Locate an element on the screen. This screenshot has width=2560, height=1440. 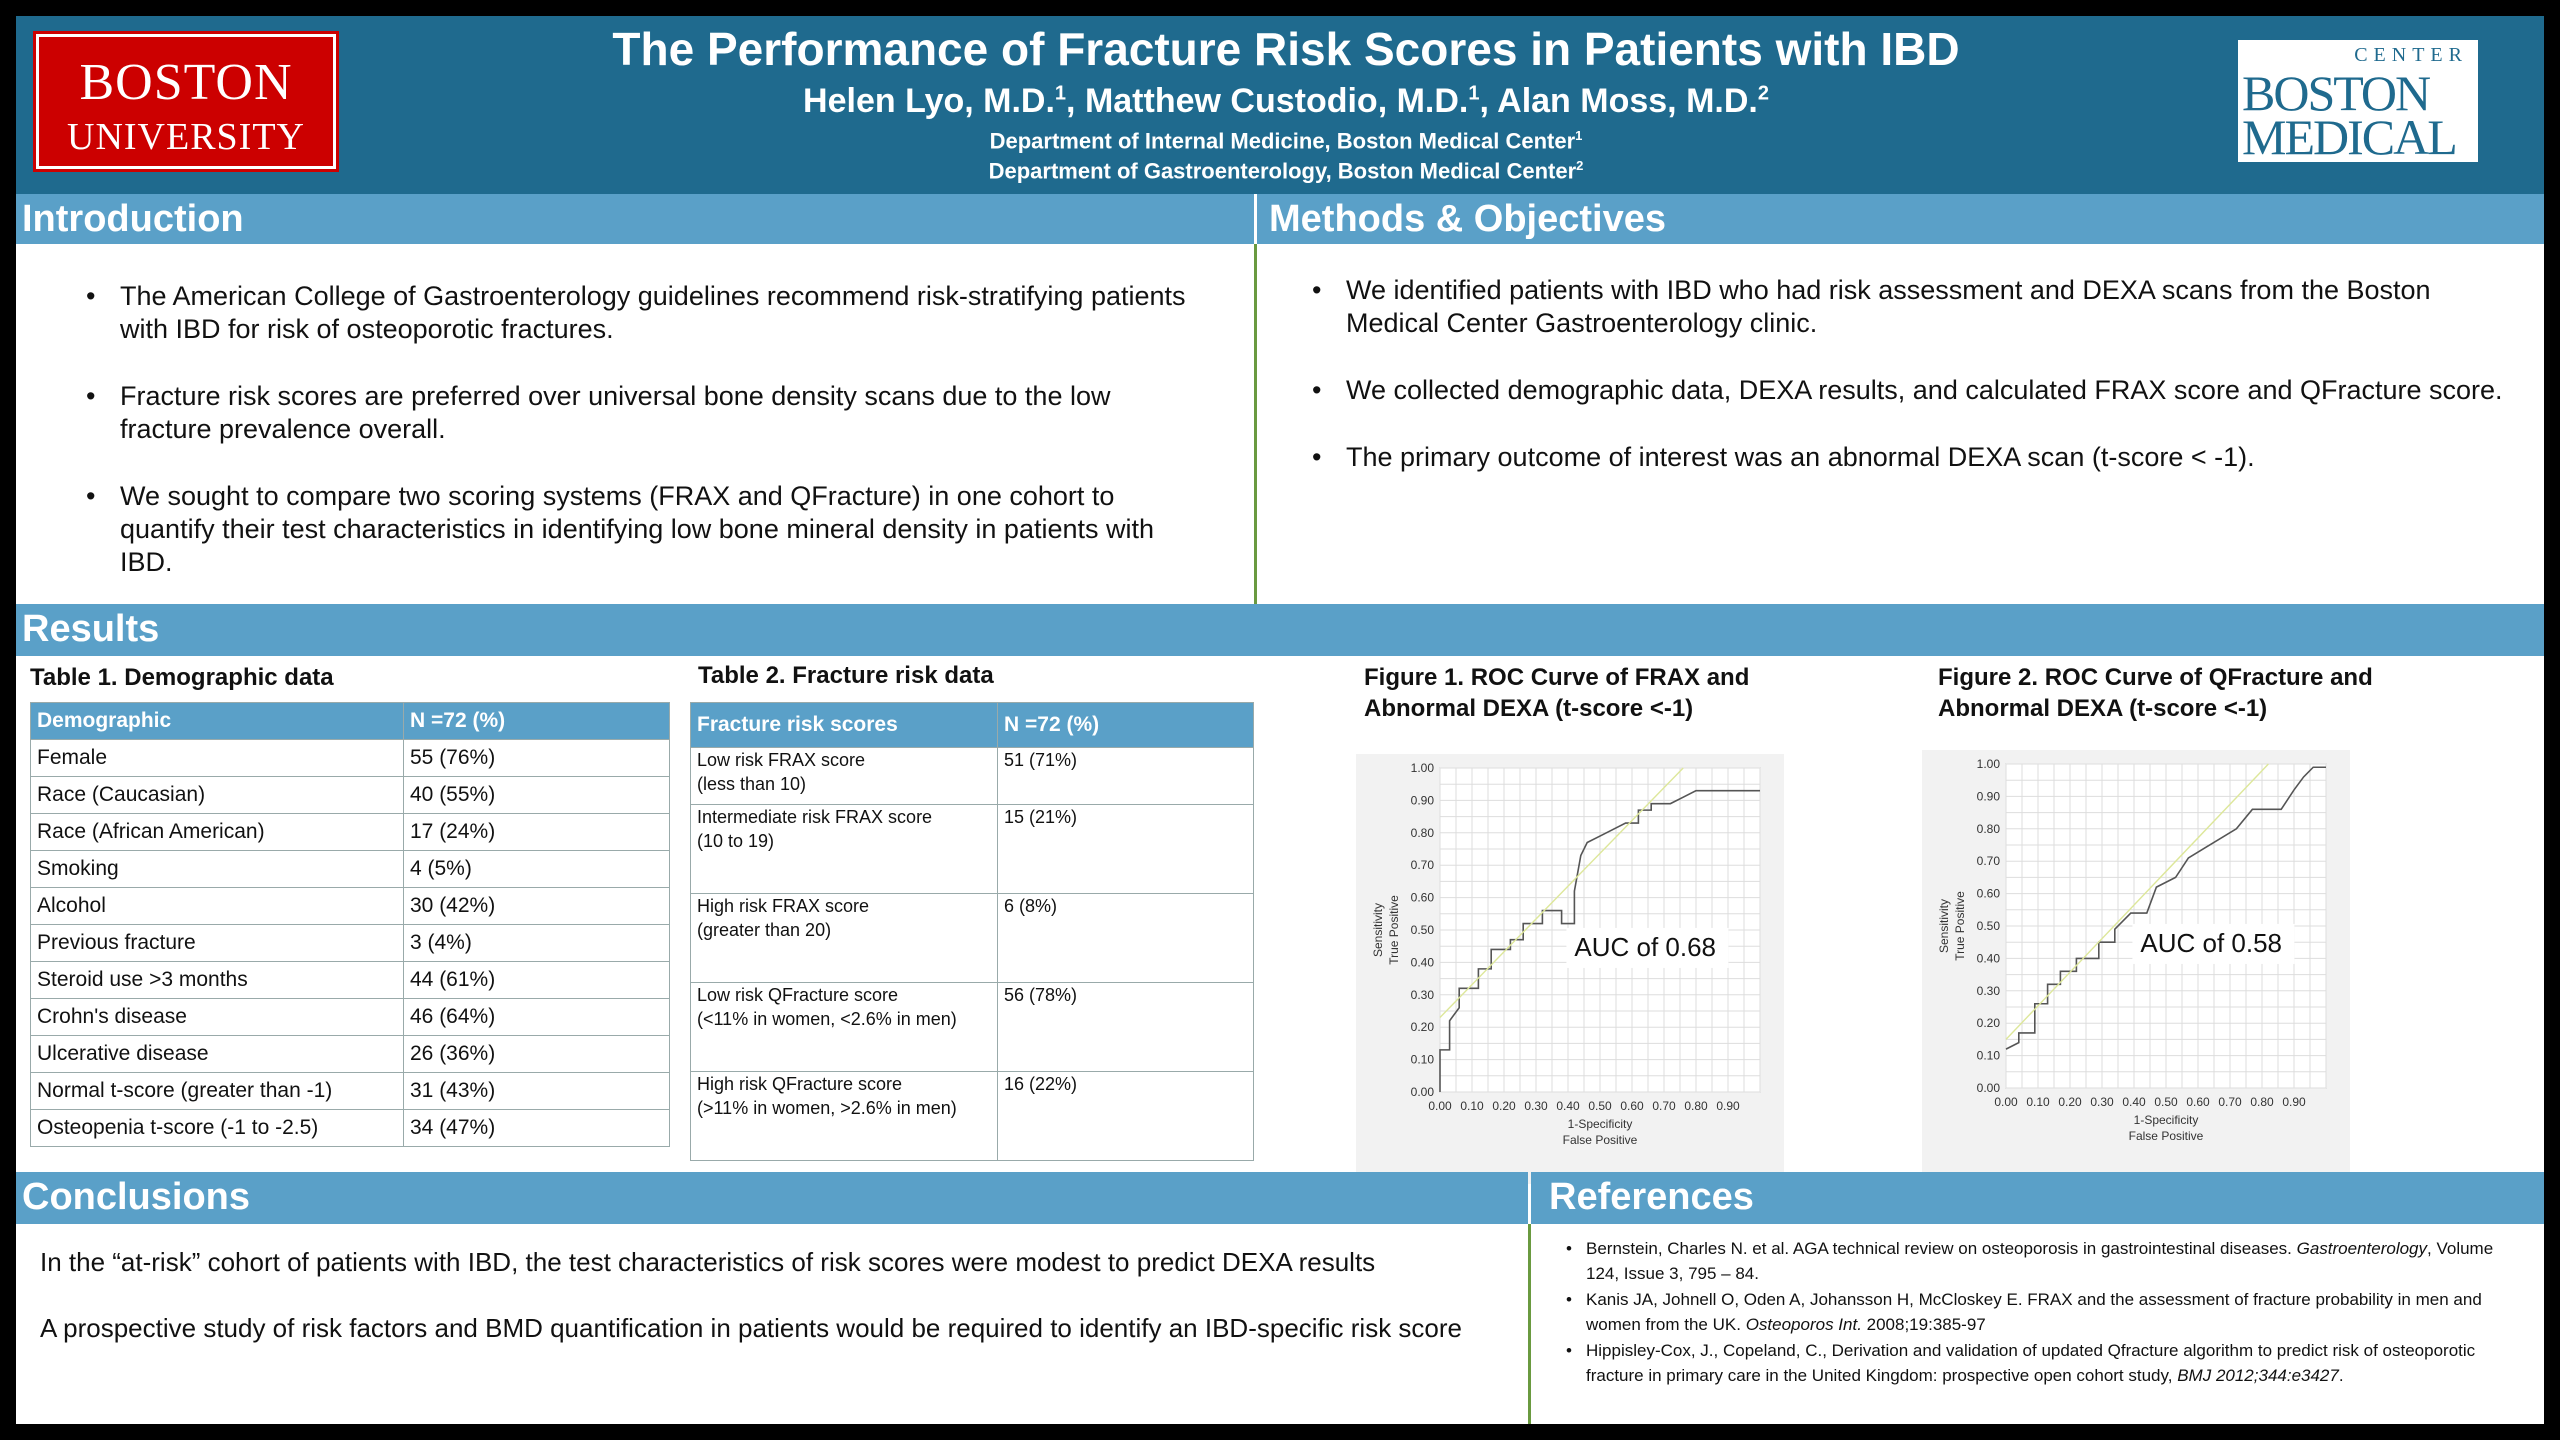
table2-header-row: Fracture risk scores N =72 (%) is located at coordinates (972, 725).